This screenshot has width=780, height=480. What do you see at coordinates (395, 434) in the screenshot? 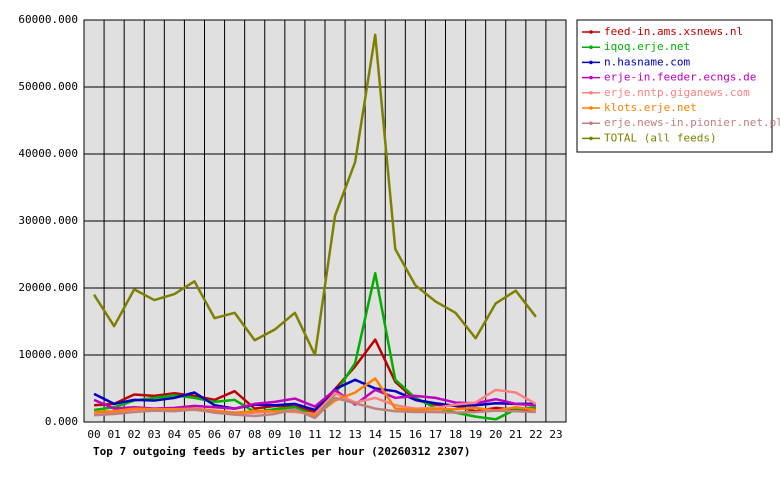
I see `x-tick-label: 15` at bounding box center [395, 434].